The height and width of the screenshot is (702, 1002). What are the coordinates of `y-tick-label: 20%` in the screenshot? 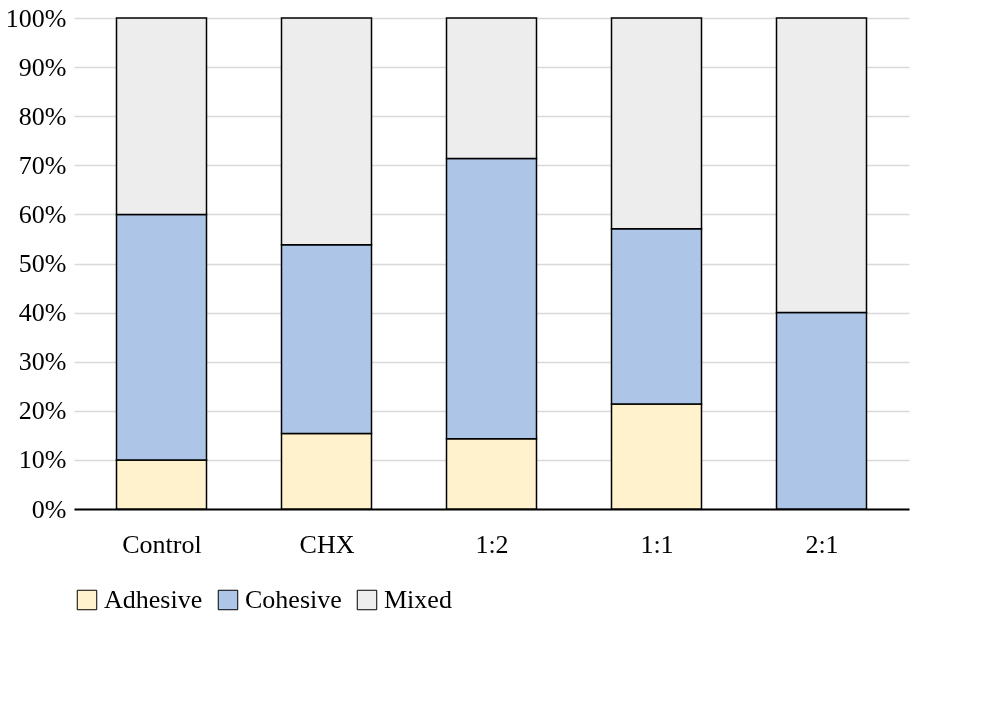 It's located at (42, 411).